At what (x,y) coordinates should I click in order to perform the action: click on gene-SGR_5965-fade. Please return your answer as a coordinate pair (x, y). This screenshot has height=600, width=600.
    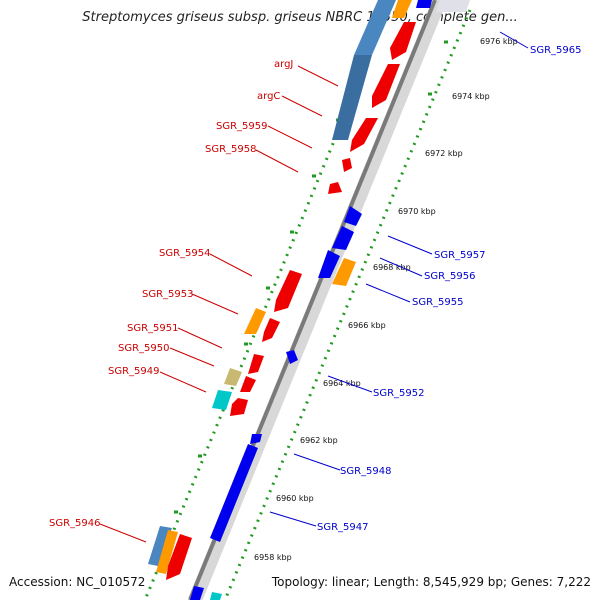
    Looking at the image, I should click on (453, 6).